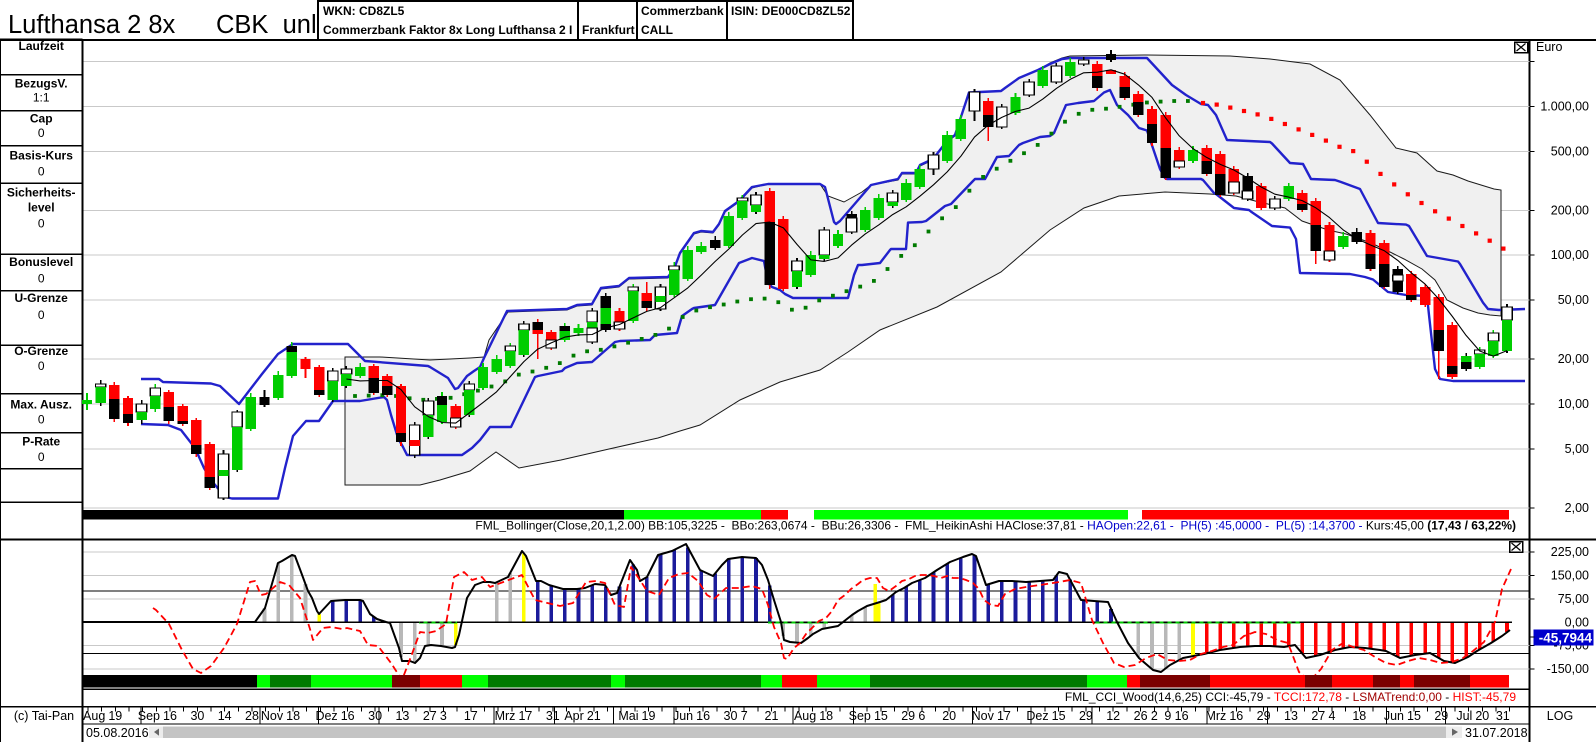 Image resolution: width=1596 pixels, height=747 pixels. Describe the element at coordinates (447, 30) in the screenshot. I see `svg-text:Commerzbank Faktor 8x Long Luf: Commerzbank Faktor 8x Long Lufthansa 2 I` at that location.